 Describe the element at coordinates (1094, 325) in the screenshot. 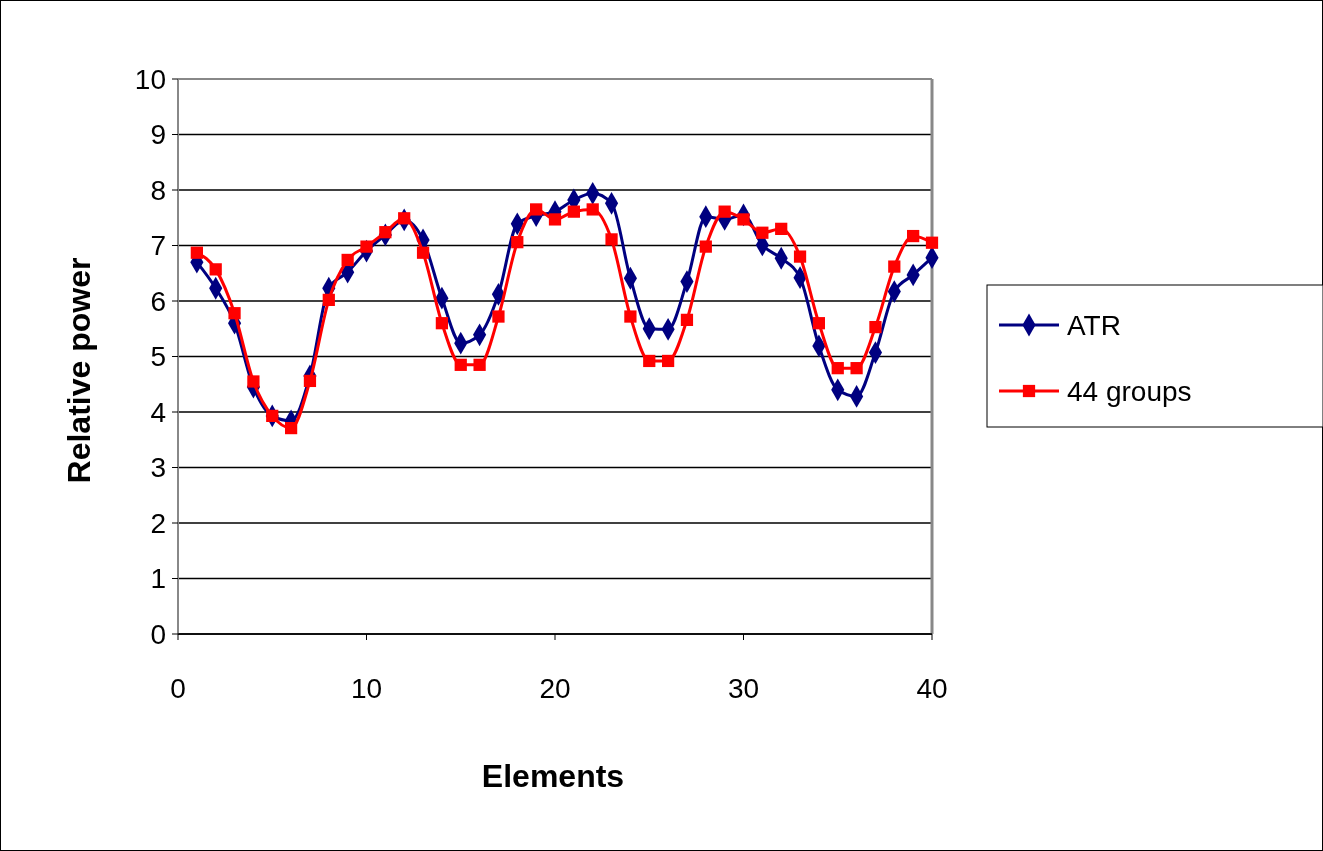

I see `legend-label: ATR` at that location.